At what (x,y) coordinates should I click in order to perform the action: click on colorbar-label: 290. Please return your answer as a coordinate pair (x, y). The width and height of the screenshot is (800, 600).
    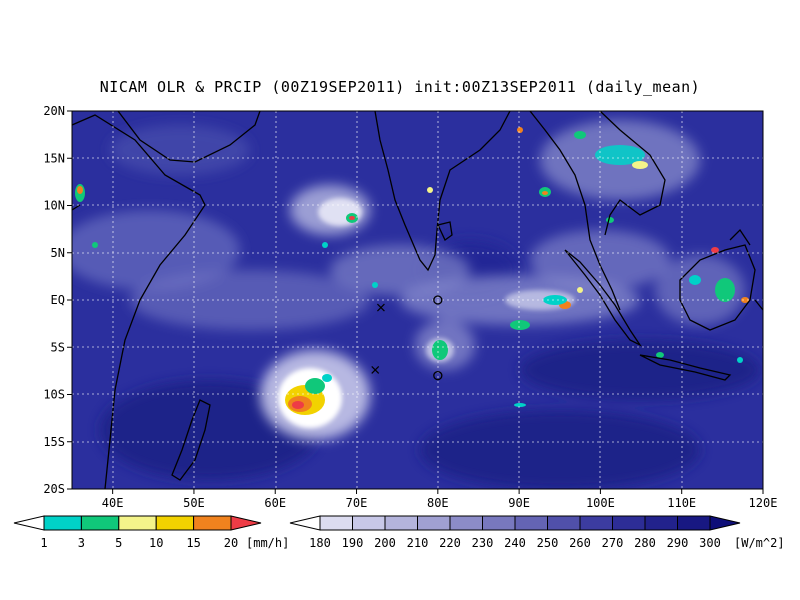
    Looking at the image, I should click on (678, 543).